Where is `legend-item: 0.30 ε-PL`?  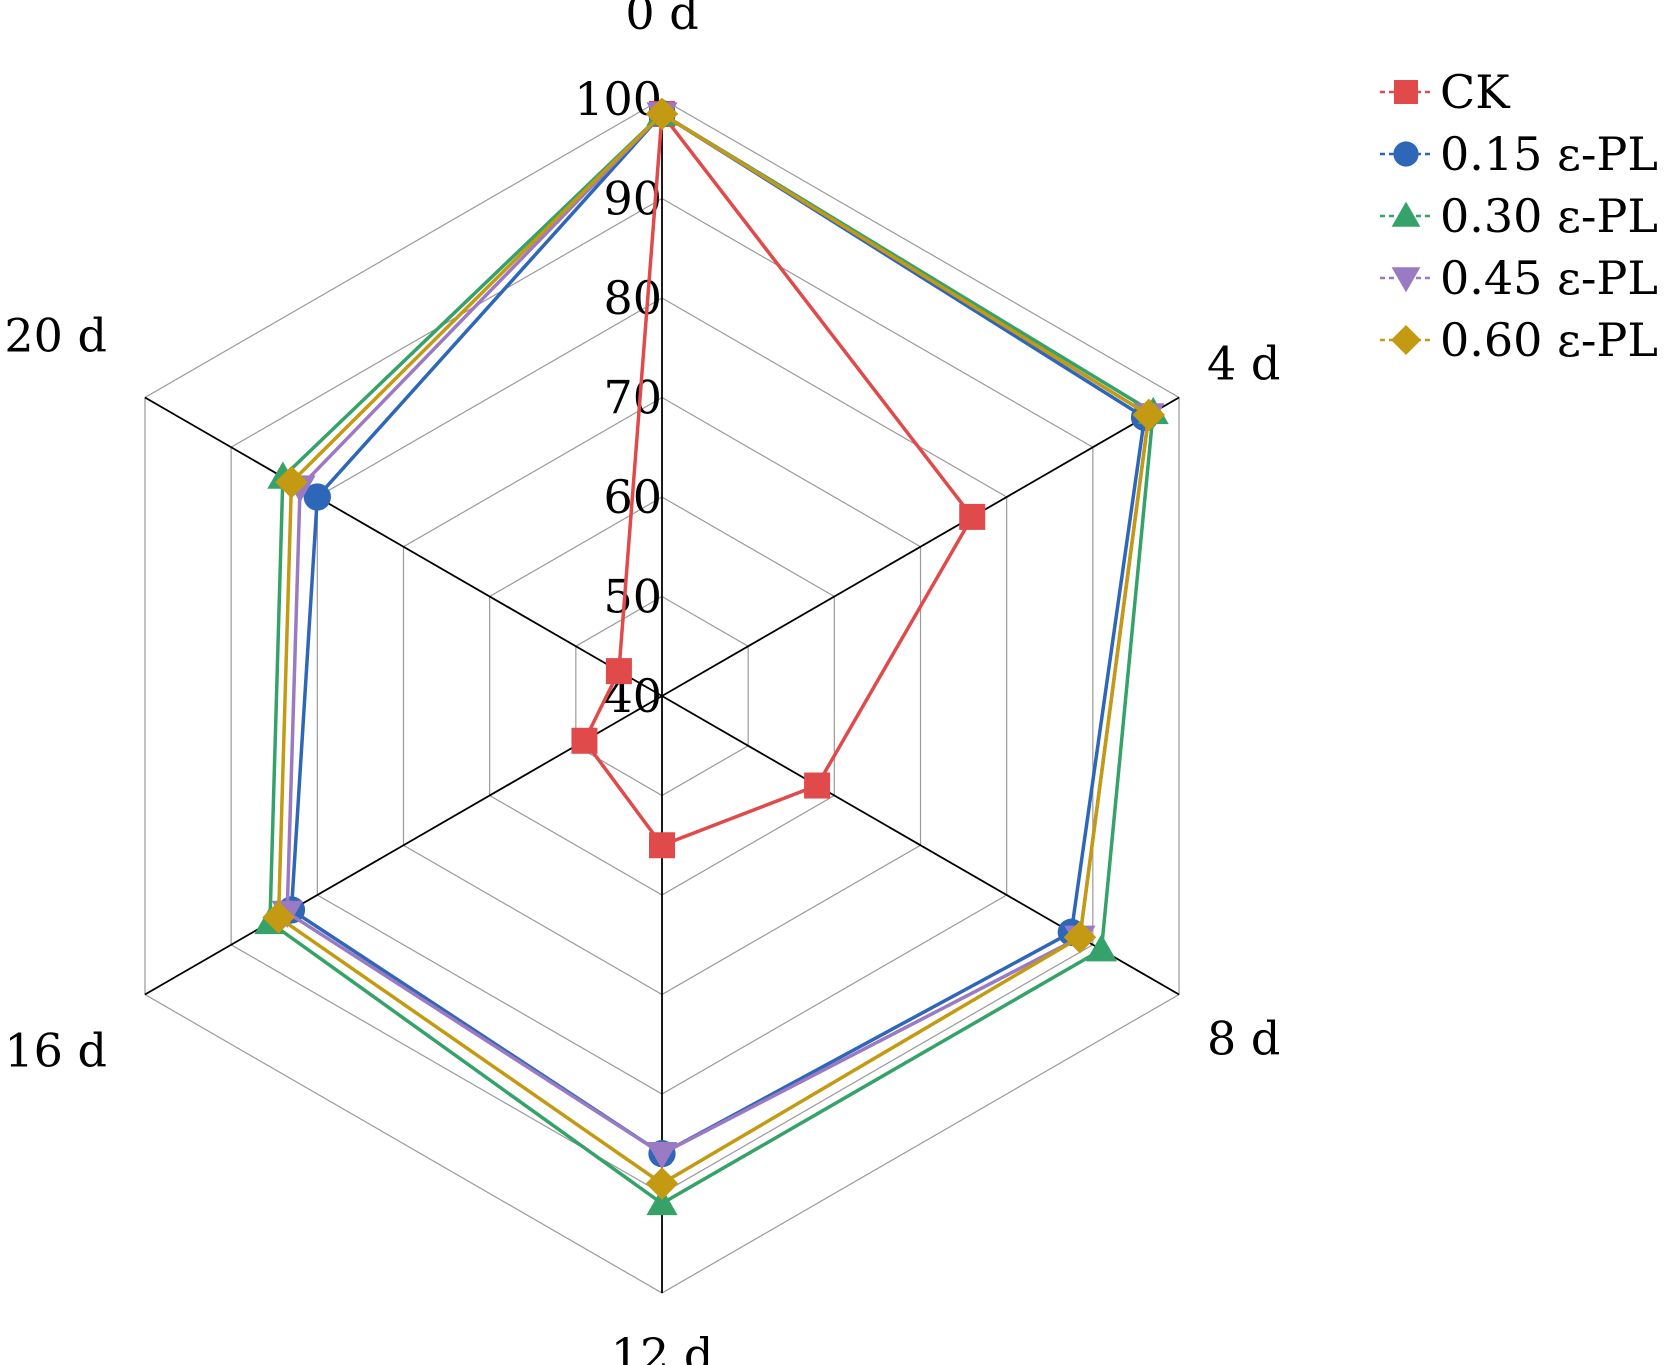 legend-item: 0.30 ε-PL is located at coordinates (1519, 216).